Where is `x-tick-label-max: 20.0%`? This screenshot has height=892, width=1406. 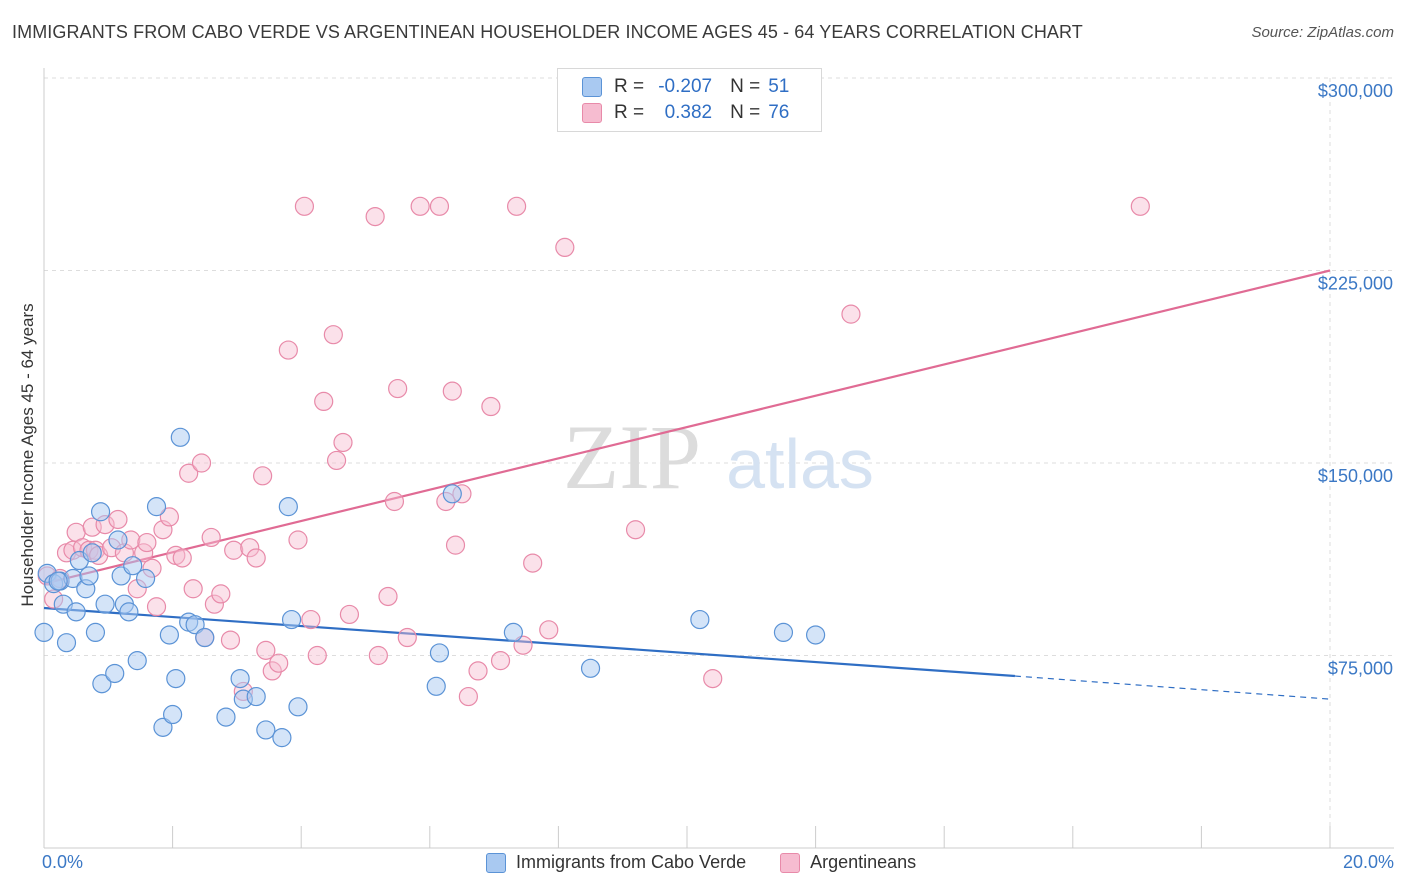 x-tick-label-max: 20.0% is located at coordinates (1368, 862).